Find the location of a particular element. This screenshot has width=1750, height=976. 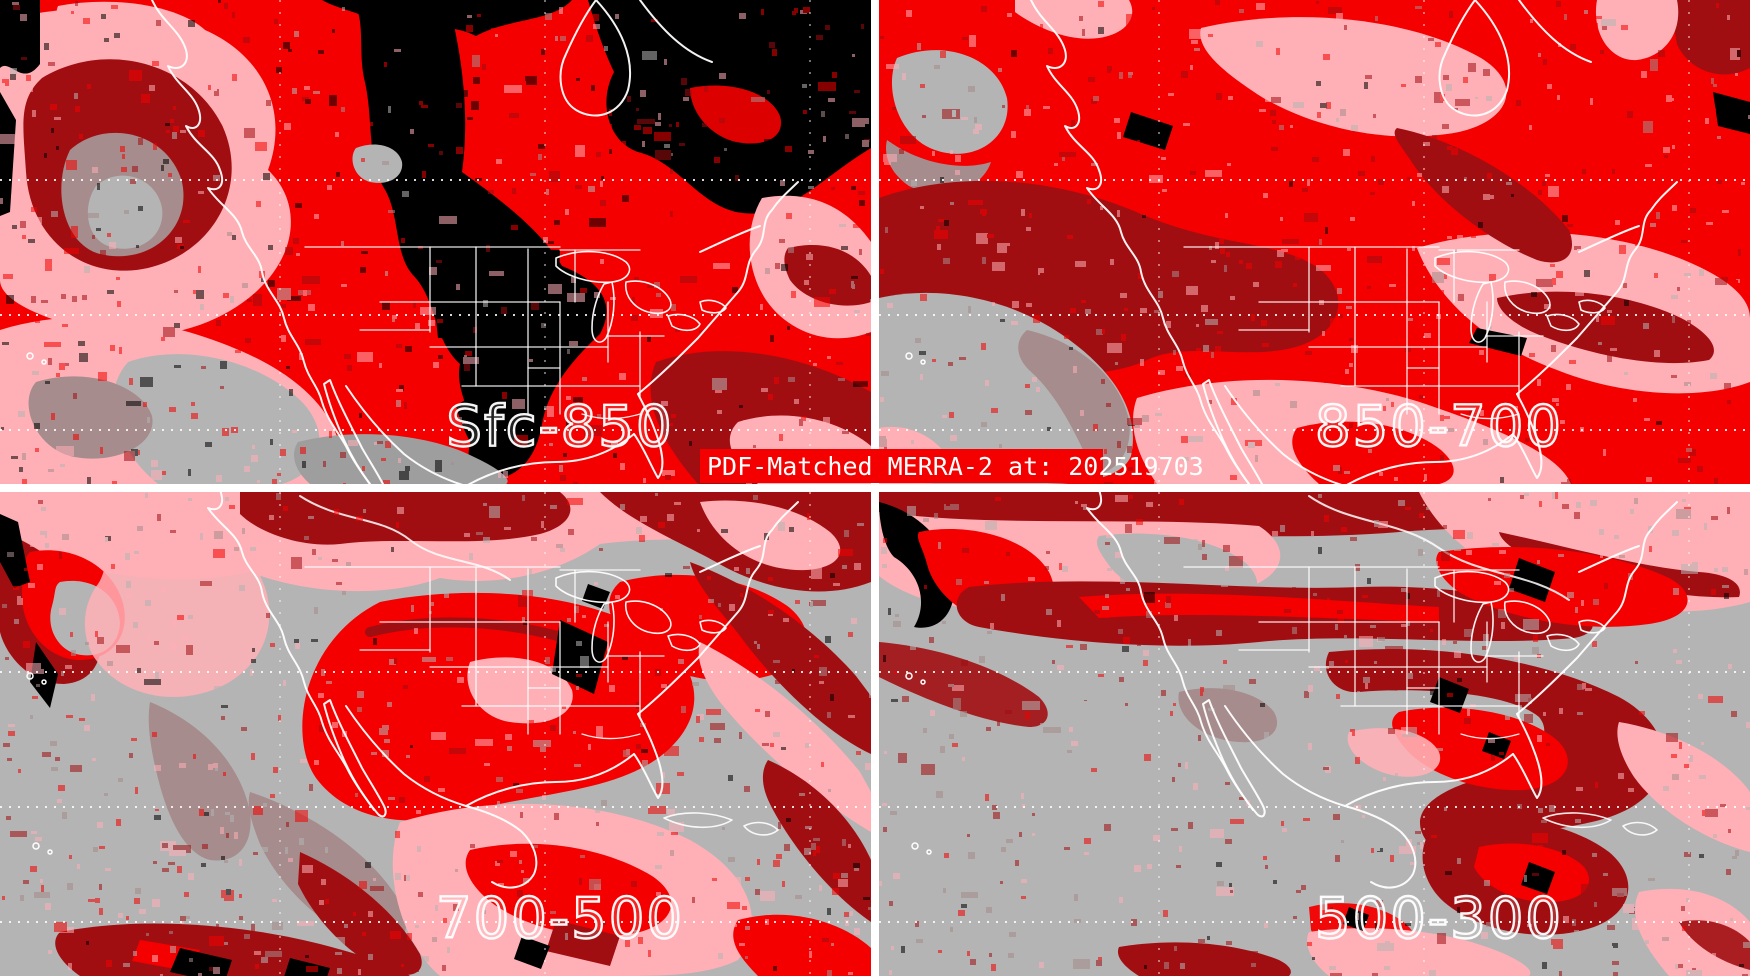

panel-label-700-500: 700-500 is located at coordinates (559, 918).